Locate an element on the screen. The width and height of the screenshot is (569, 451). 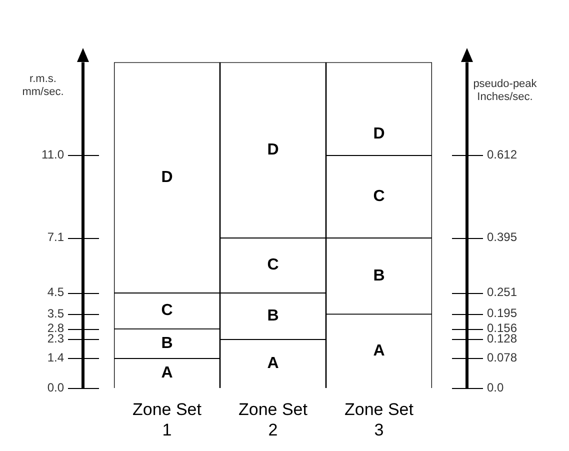
y2-tick-label: 0.078 is located at coordinates (502, 357).